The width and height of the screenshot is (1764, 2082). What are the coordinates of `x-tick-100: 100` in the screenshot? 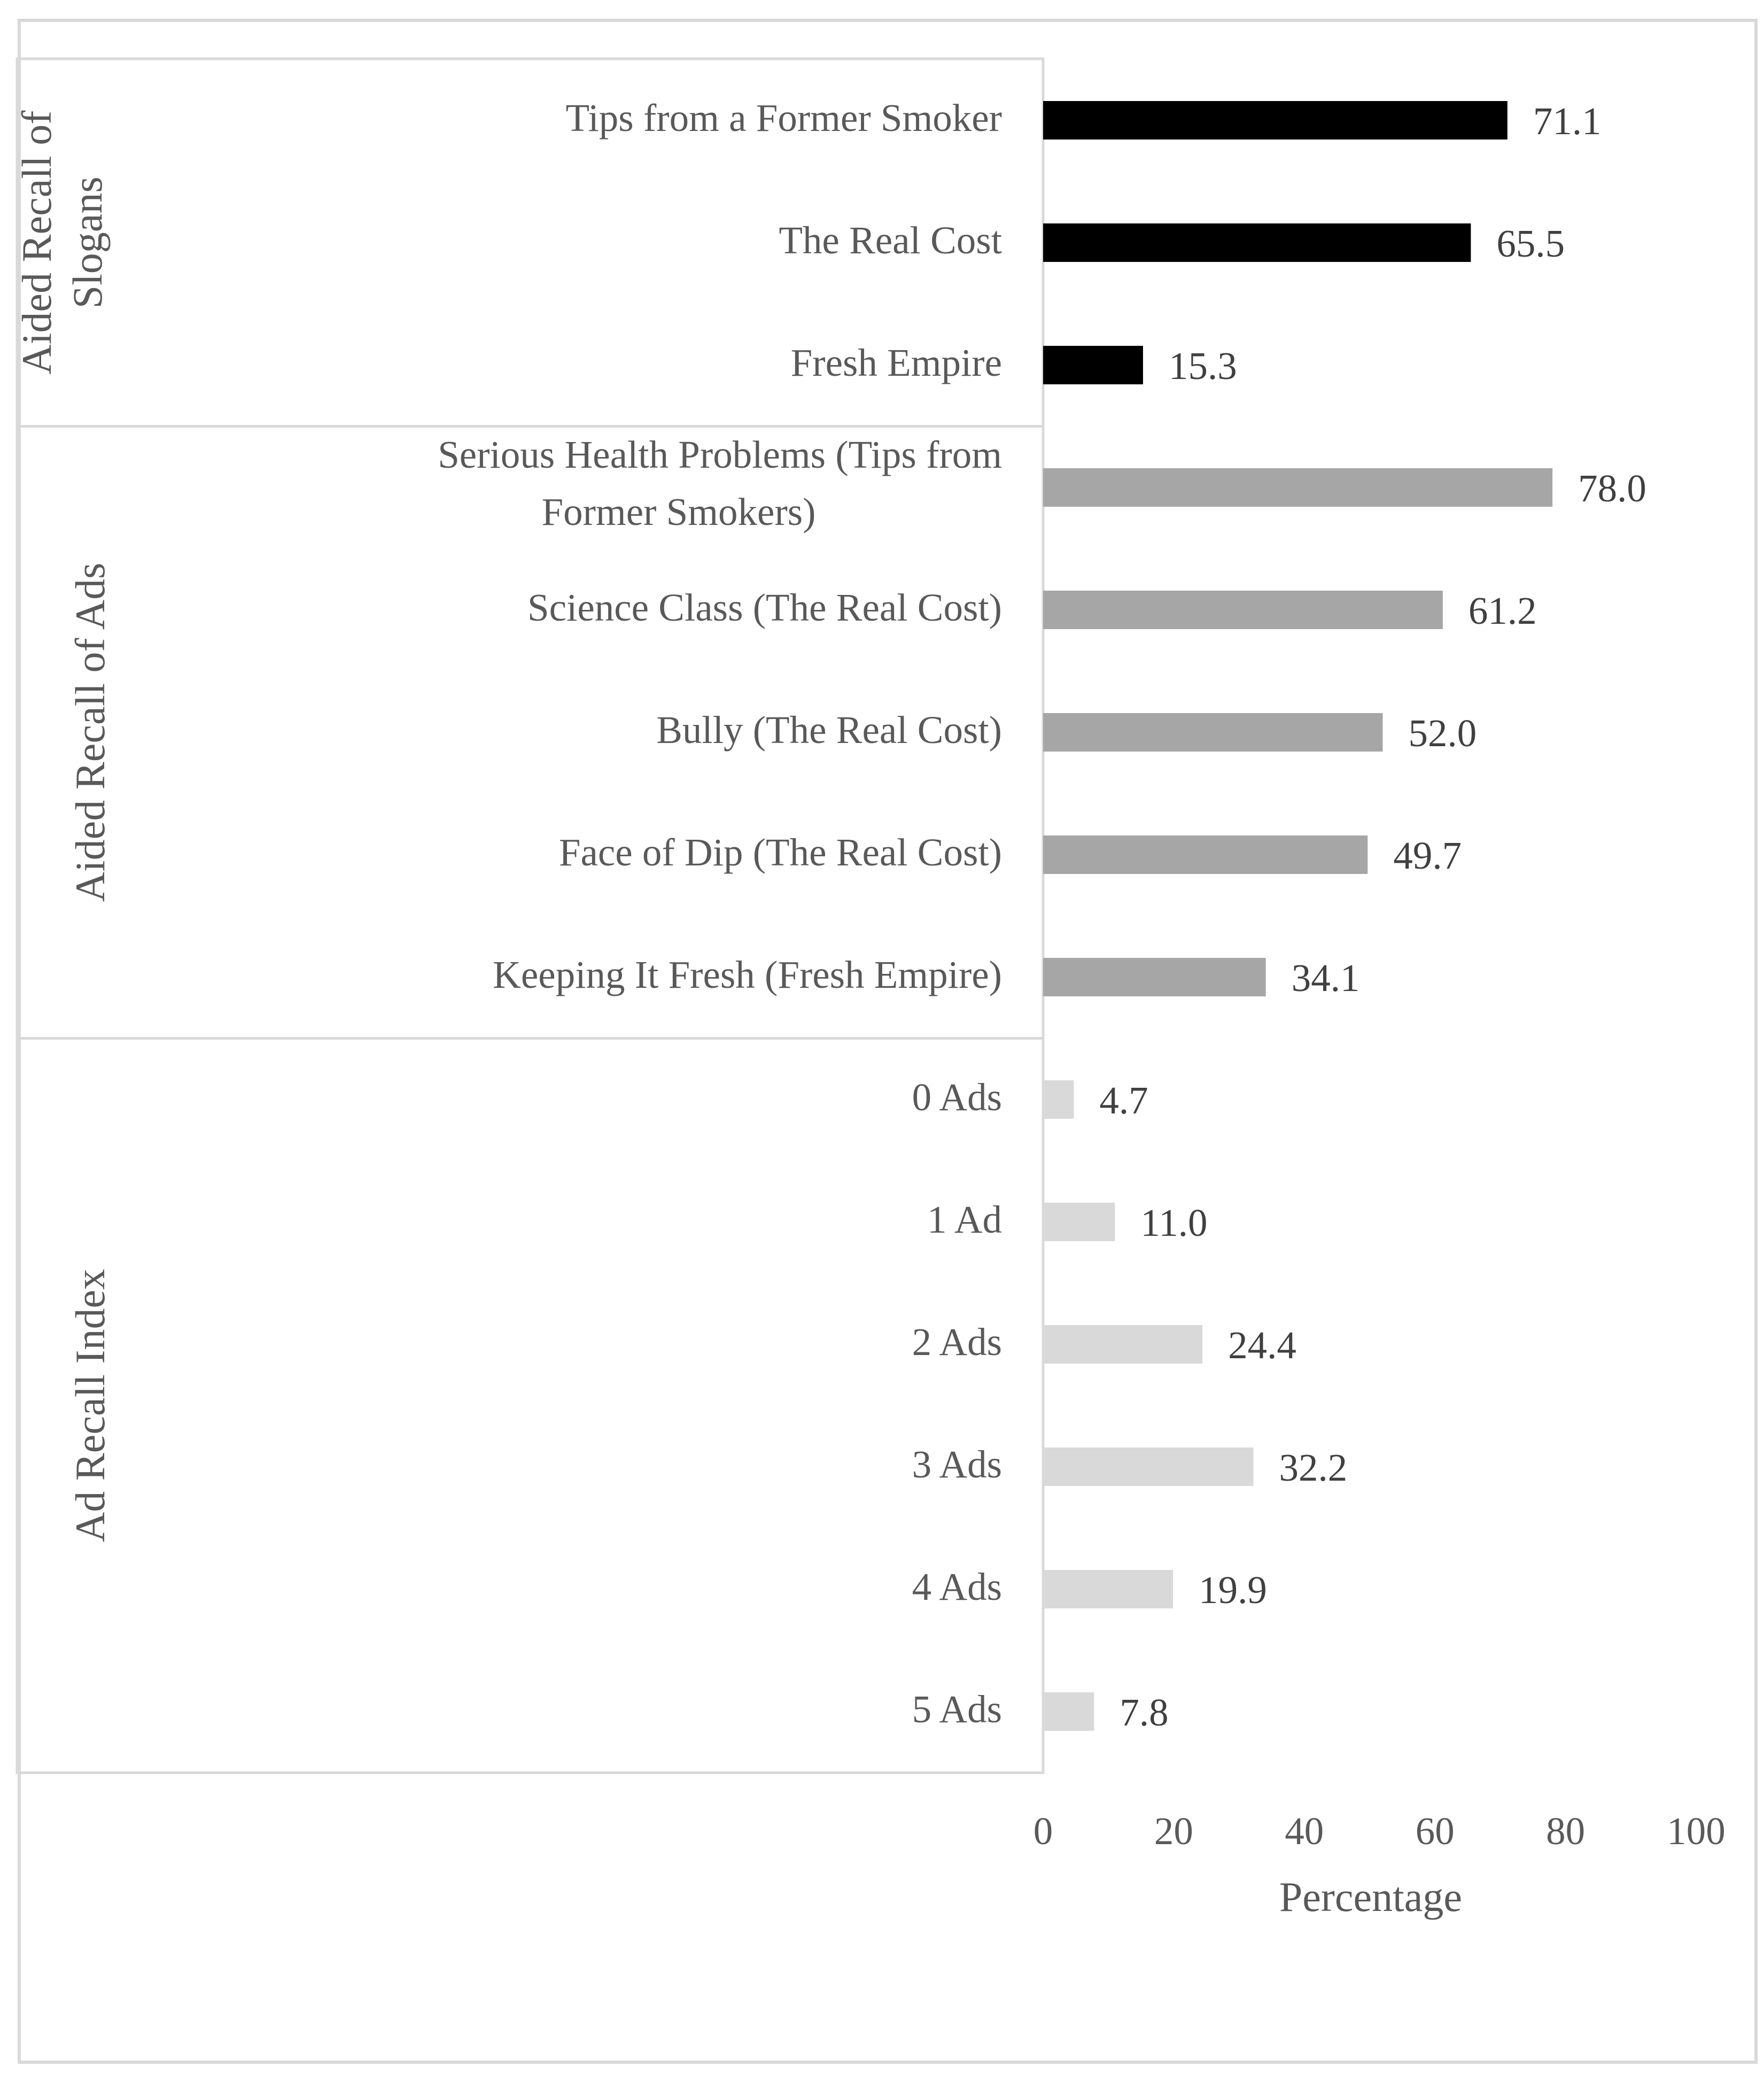 It's located at (1696, 1831).